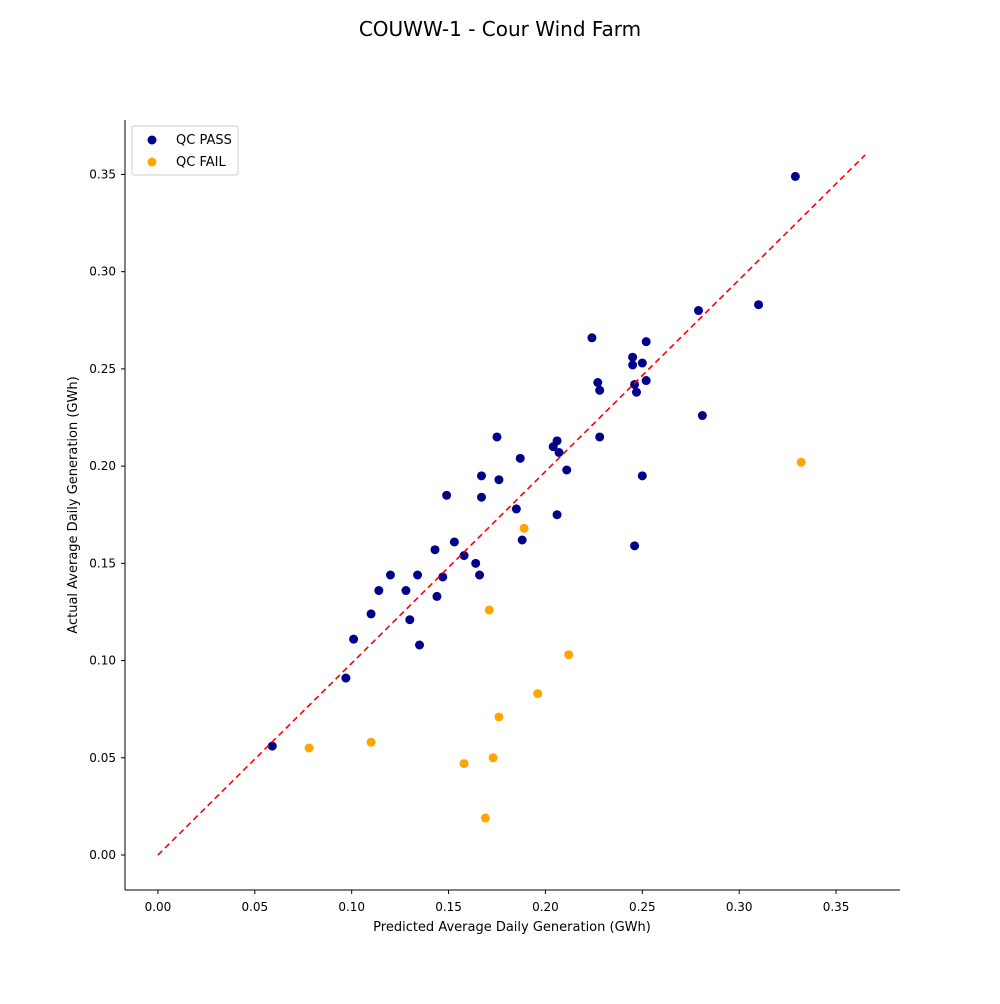  Describe the element at coordinates (102, 758) in the screenshot. I see `y-tick-label: 0.05` at that location.